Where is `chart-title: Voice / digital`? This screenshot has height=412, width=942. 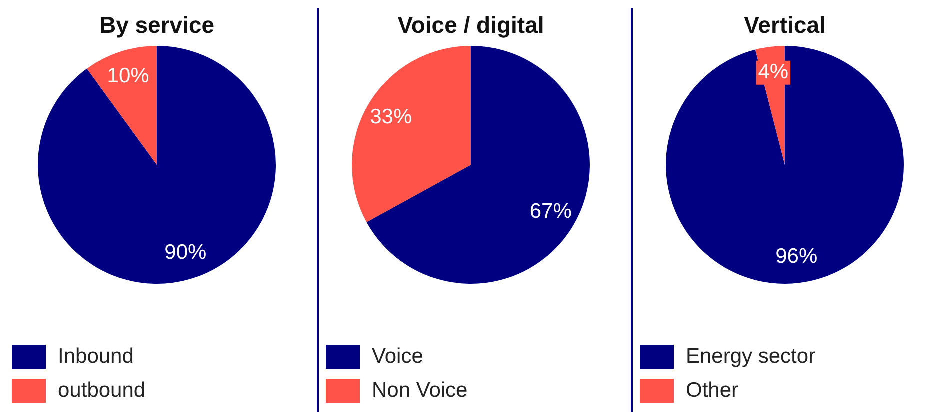 chart-title: Voice / digital is located at coordinates (471, 26).